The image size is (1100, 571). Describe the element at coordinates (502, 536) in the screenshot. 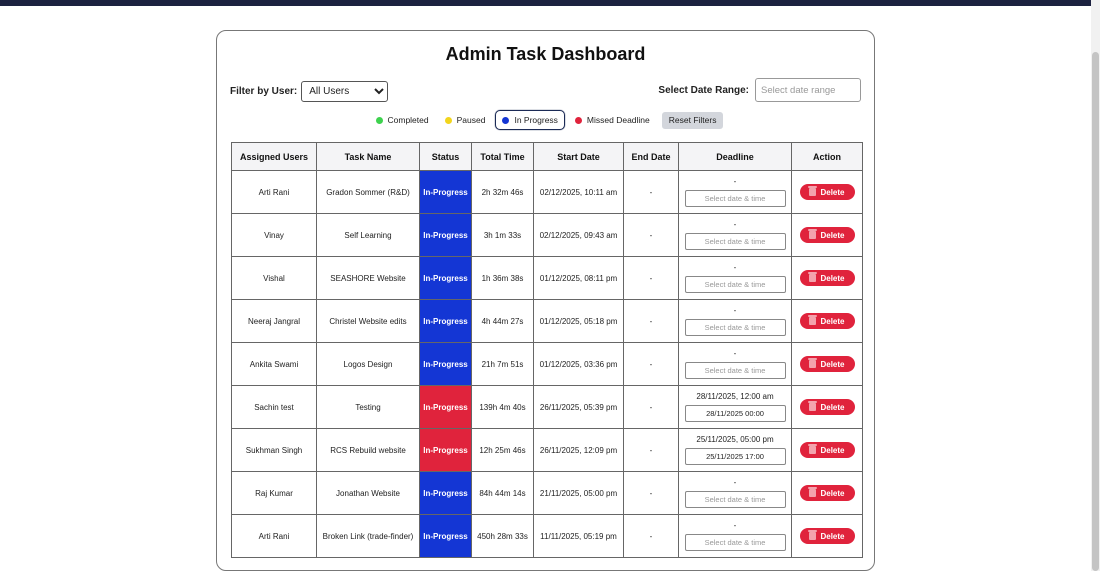

I see `total-time-cell: 450h 28m 33s` at that location.